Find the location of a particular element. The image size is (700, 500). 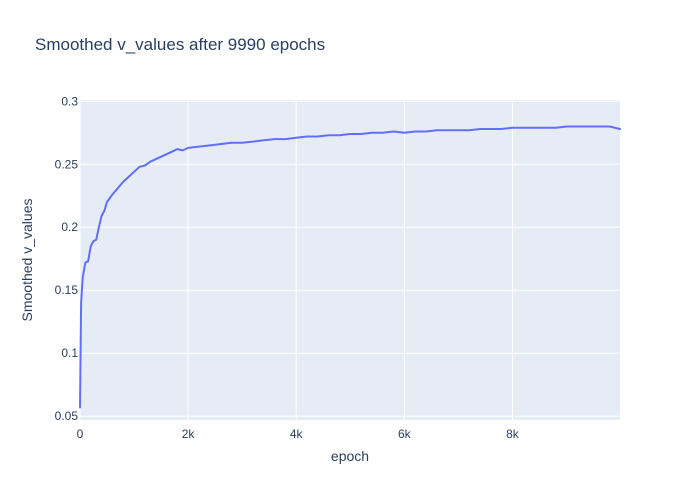

x-tick-label: 0 is located at coordinates (80, 434).